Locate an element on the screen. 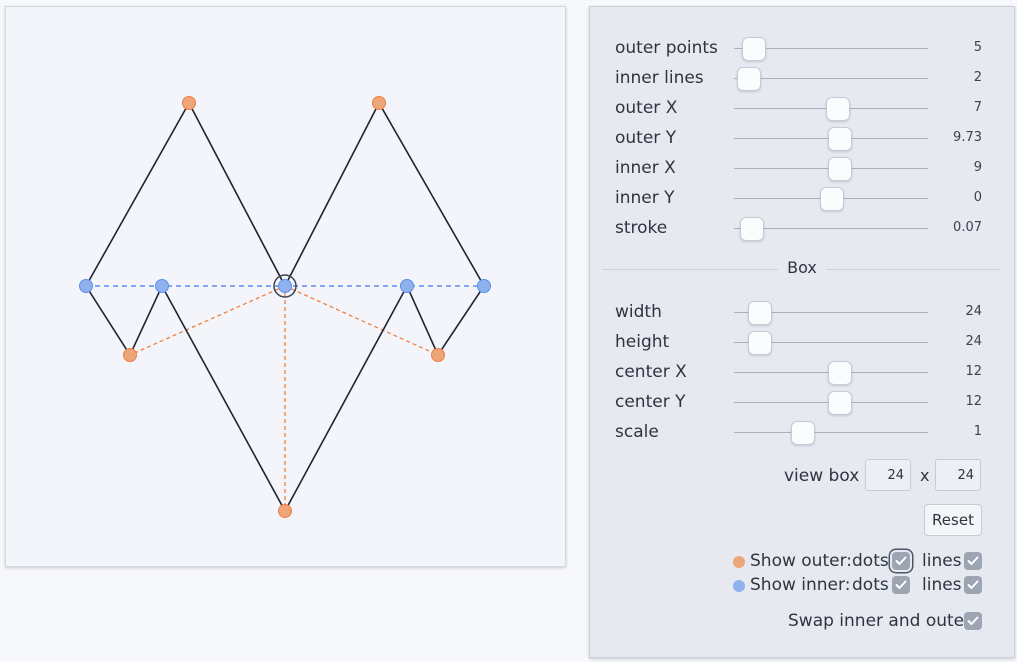 This screenshot has height=662, width=1017. outer-dots-label: dots is located at coordinates (870, 561).